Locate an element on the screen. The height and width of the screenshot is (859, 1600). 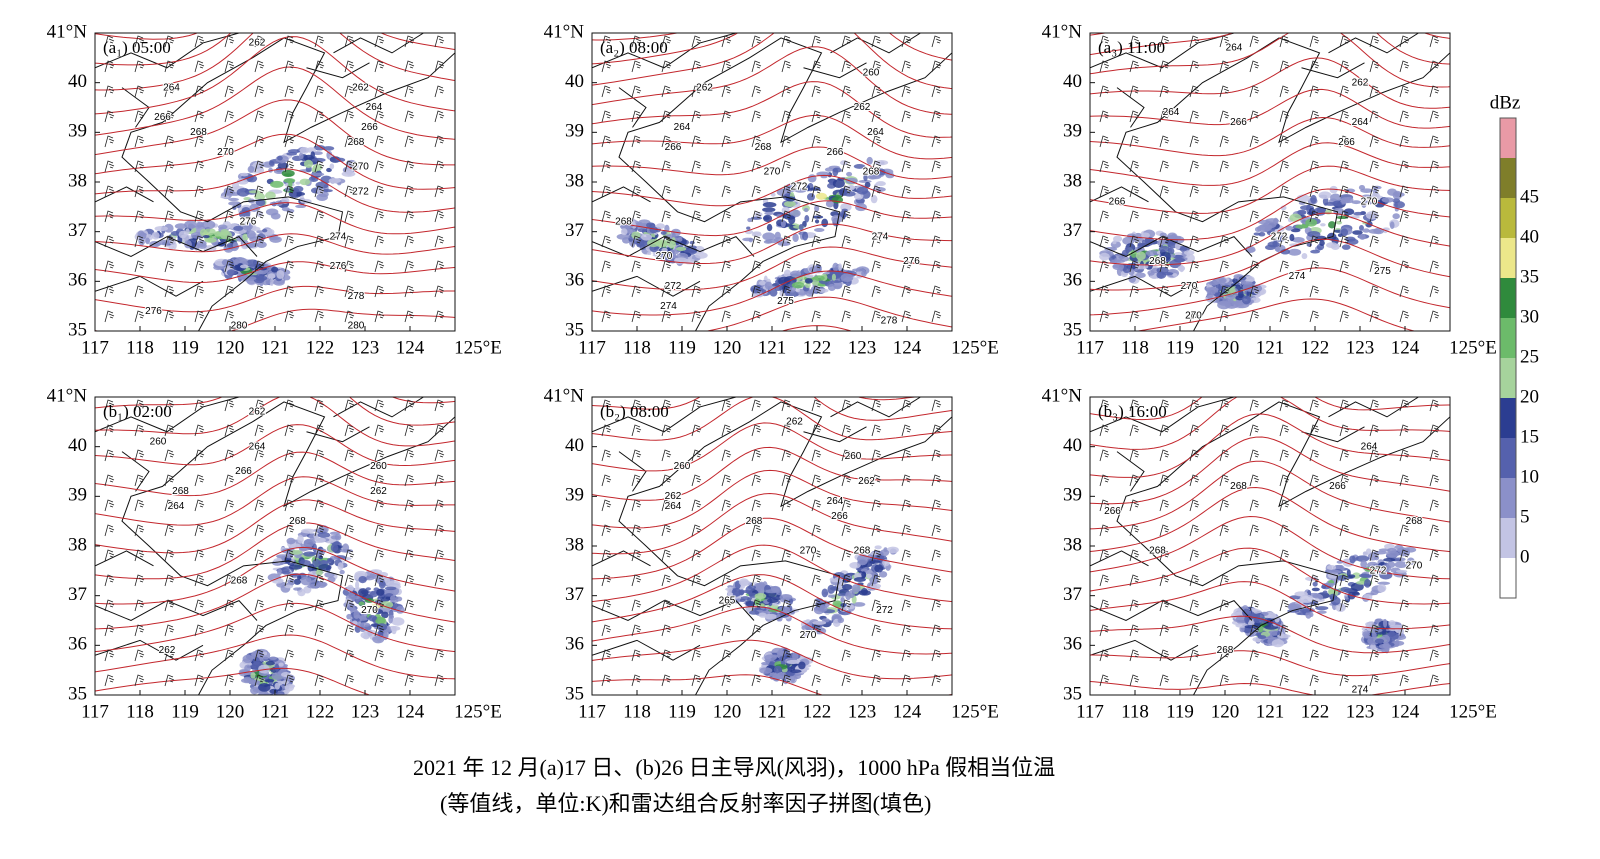
contour-label: 270 is located at coordinates (1369, 202).